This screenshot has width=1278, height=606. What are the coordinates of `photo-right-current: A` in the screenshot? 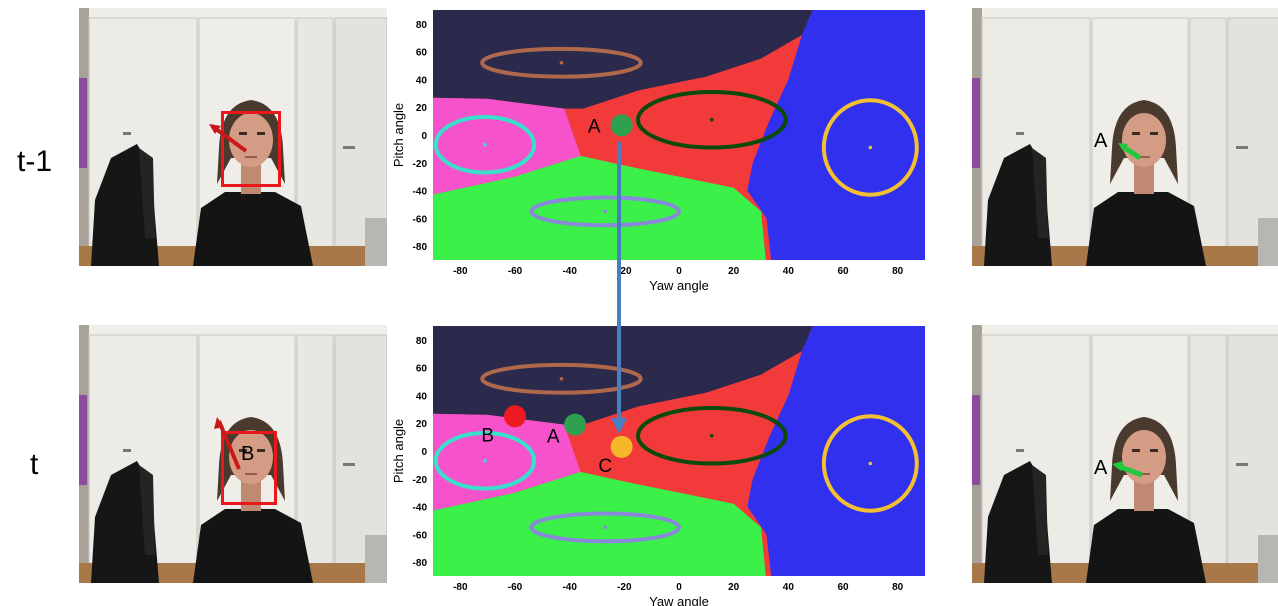 It's located at (1125, 454).